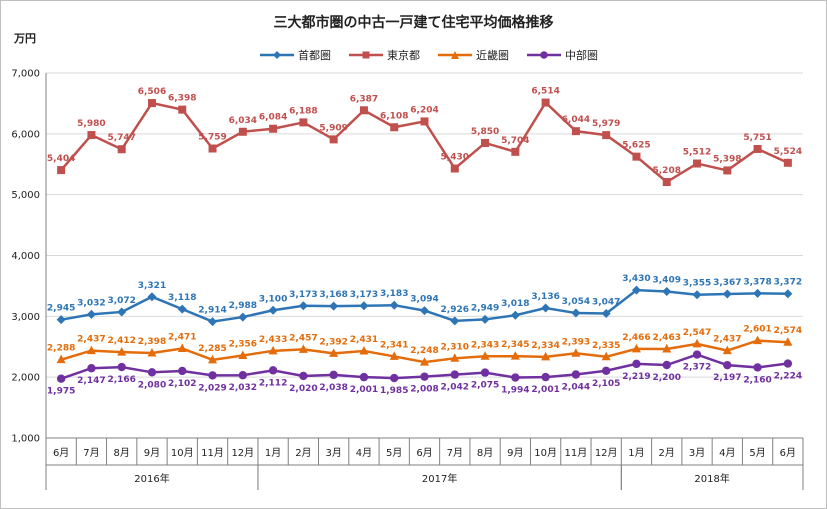 This screenshot has height=509, width=827. What do you see at coordinates (515, 345) in the screenshot?
I see `data-label: 2,345` at bounding box center [515, 345].